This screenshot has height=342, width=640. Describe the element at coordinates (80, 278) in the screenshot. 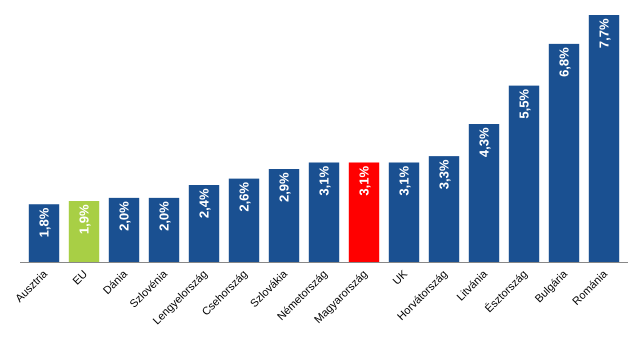

I see `x-tick-label: EU` at that location.